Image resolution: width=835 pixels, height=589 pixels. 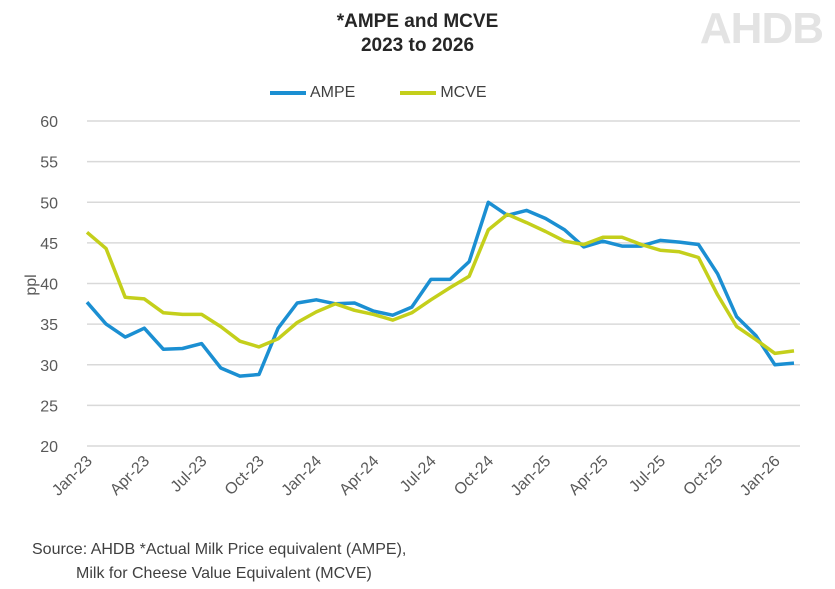 What do you see at coordinates (418, 474) in the screenshot?
I see `x-tick-label: Jul-24` at bounding box center [418, 474].